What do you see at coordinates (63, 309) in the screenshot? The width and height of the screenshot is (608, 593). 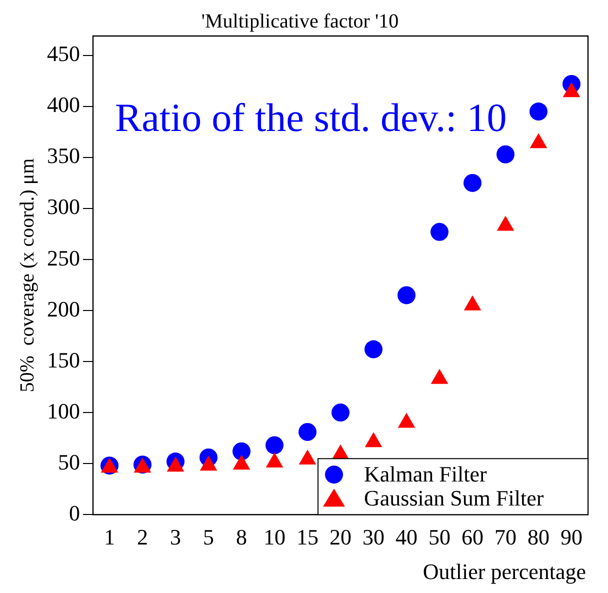 I see `y-tick-label: 200` at bounding box center [63, 309].